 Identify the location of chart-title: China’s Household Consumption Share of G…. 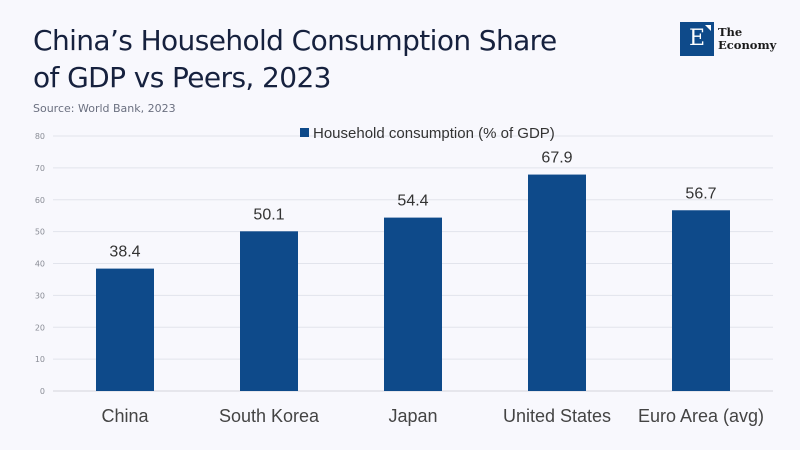
(313, 59).